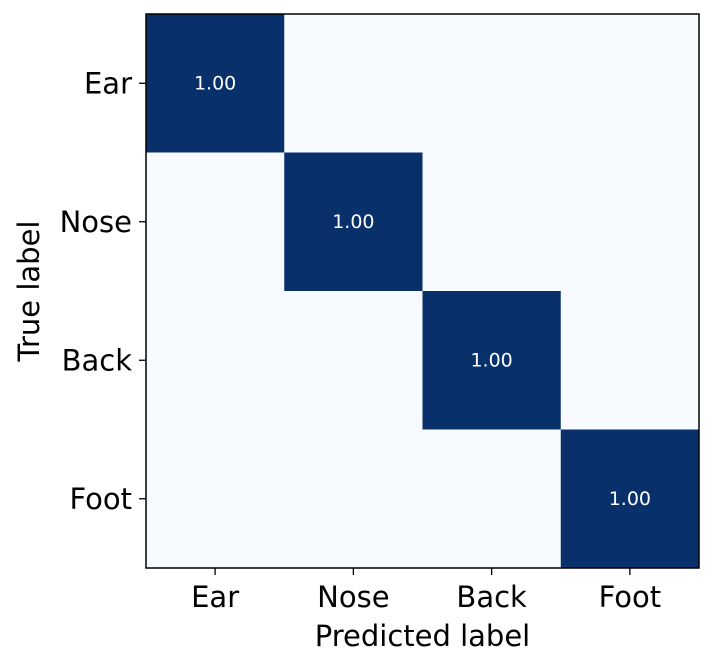  I want to click on heatmap-cell-ear-ear, so click(215, 83).